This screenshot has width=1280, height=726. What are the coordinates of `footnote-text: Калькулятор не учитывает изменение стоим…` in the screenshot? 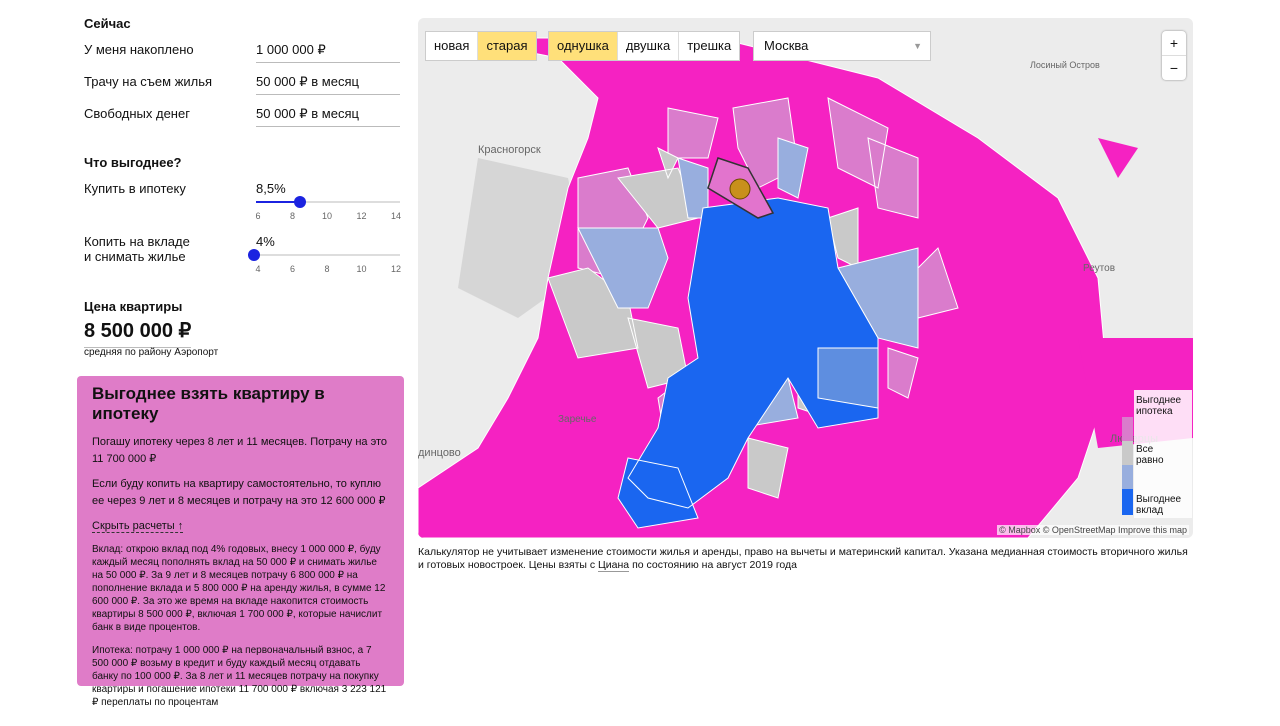 It's located at (803, 558).